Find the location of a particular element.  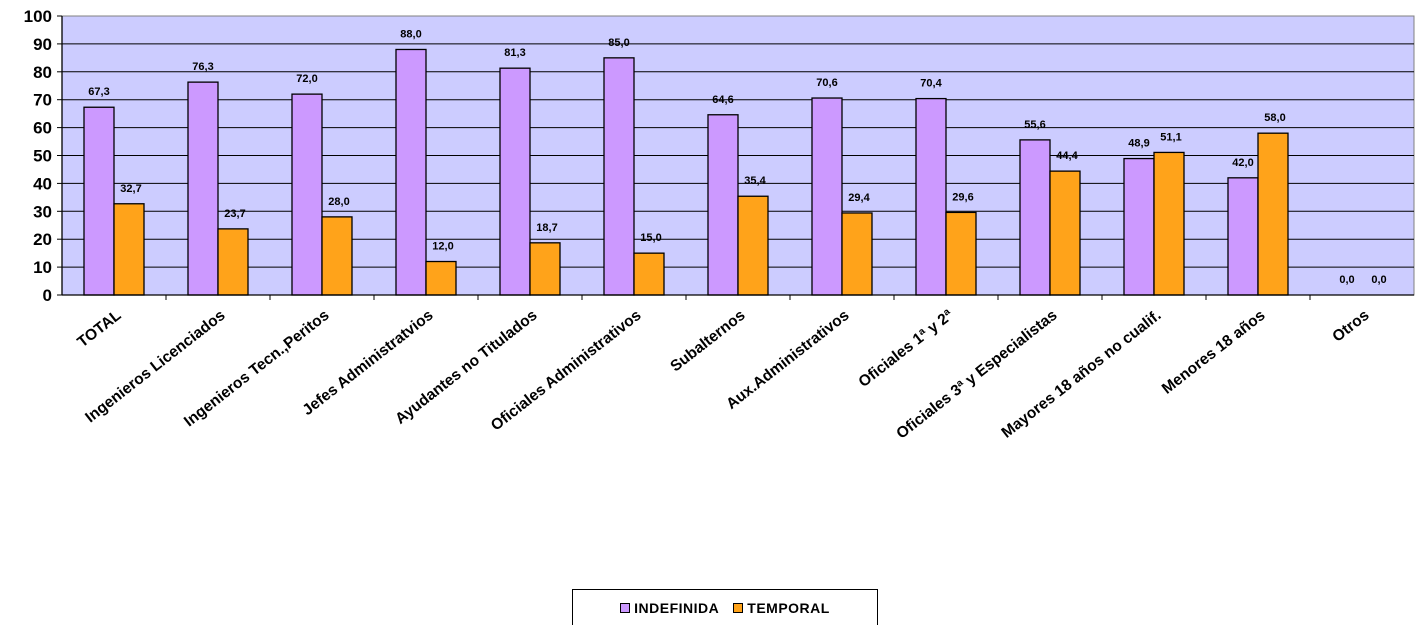

x-tick-label: Otros is located at coordinates (1350, 326).